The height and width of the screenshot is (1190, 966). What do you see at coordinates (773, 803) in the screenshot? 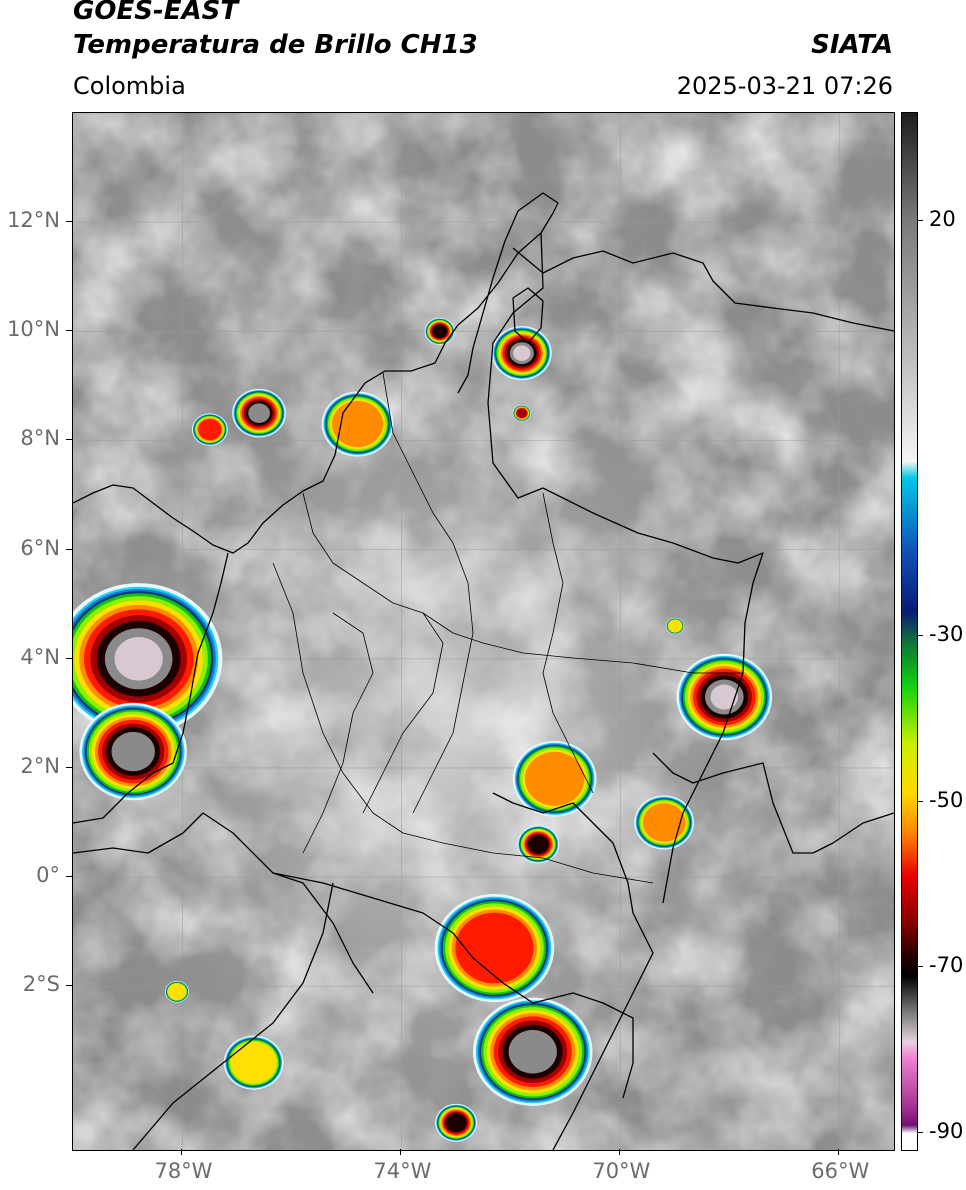
I see `border-venezuela-brazil` at bounding box center [773, 803].